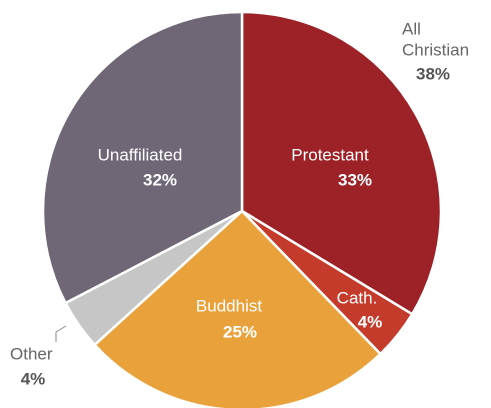 The height and width of the screenshot is (408, 491). Describe the element at coordinates (411, 28) in the screenshot. I see `annotation-line: All` at that location.